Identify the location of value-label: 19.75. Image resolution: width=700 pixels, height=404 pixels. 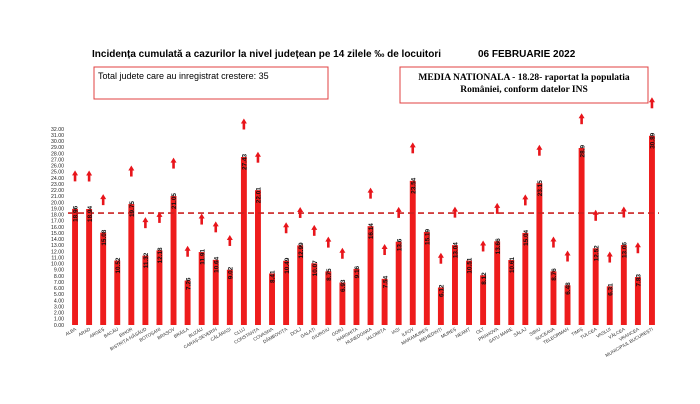
(132, 209).